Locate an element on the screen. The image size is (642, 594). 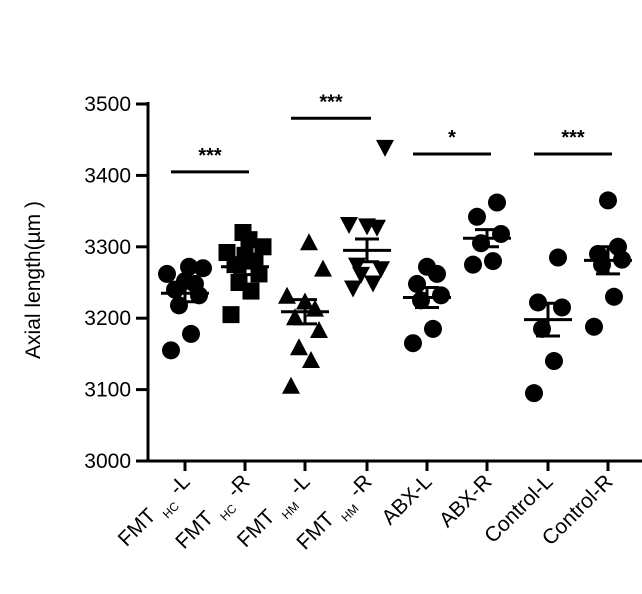
y-tick-label: 3300 is located at coordinates (107, 247).